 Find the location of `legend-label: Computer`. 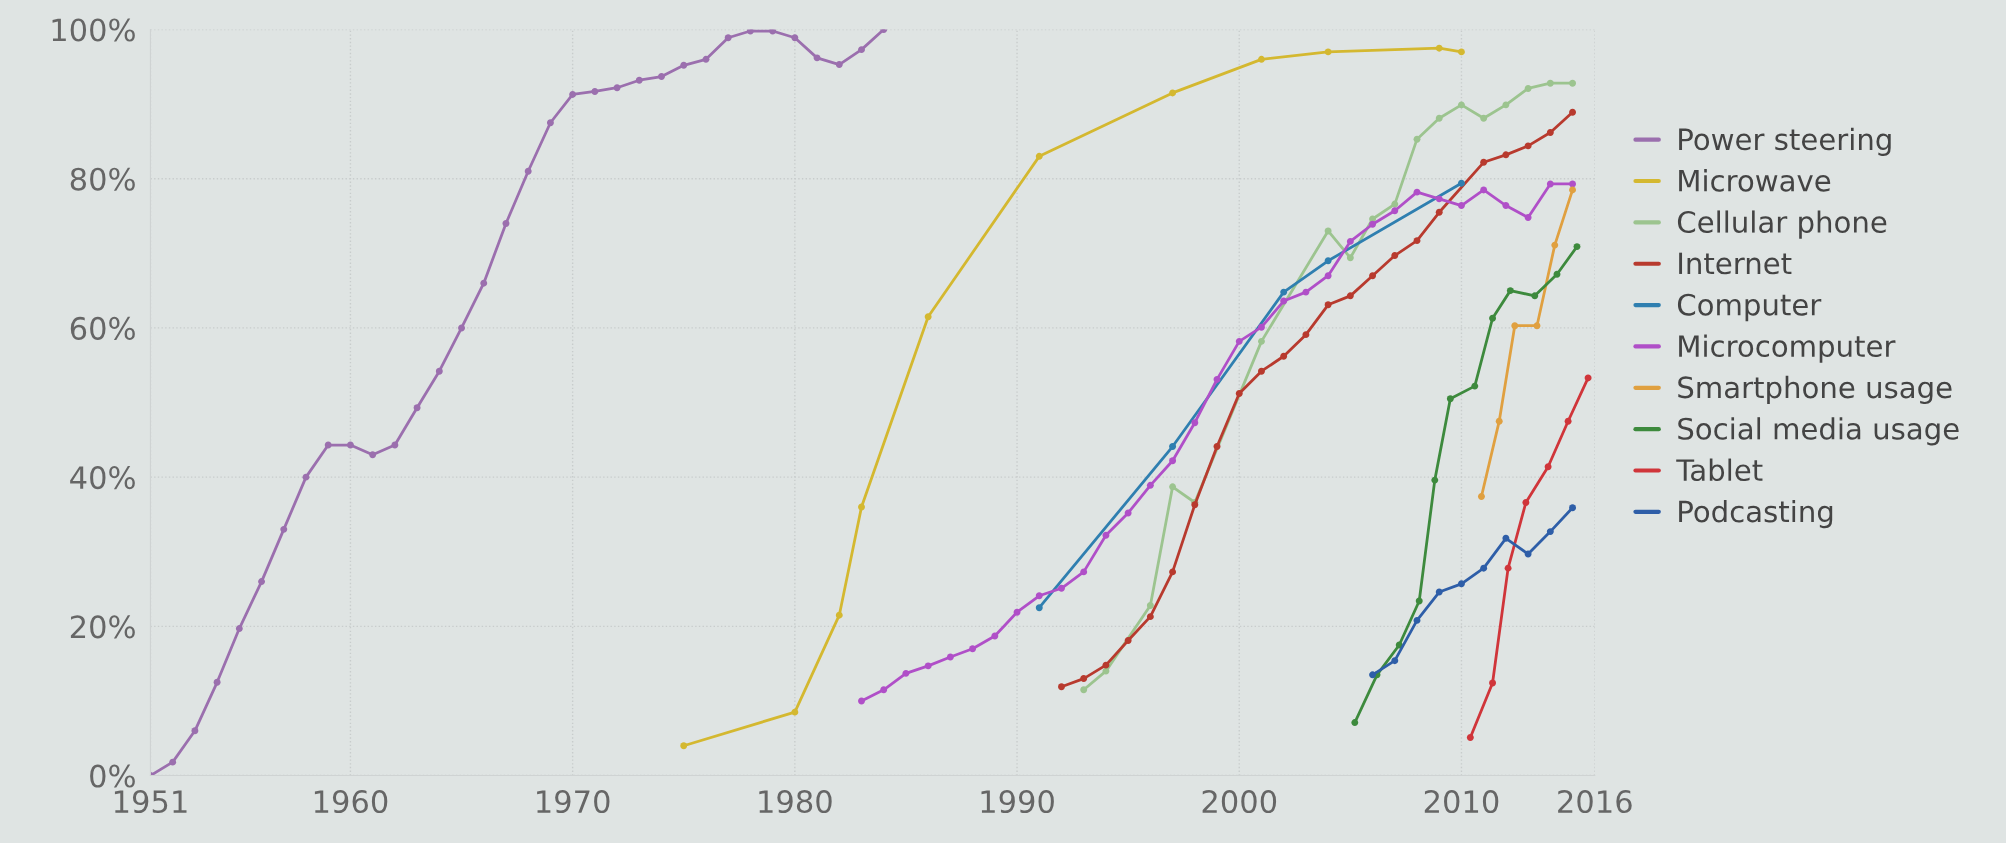

legend-label: Computer is located at coordinates (1749, 307).